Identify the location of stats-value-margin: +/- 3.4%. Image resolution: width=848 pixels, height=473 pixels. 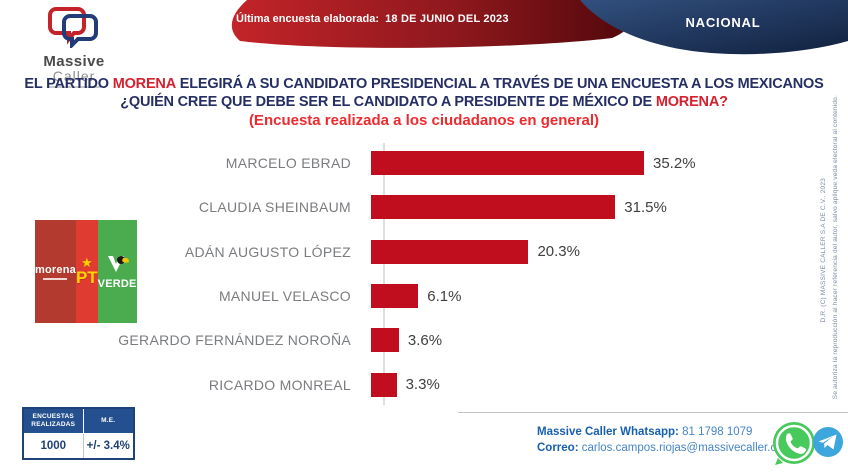
(108, 445).